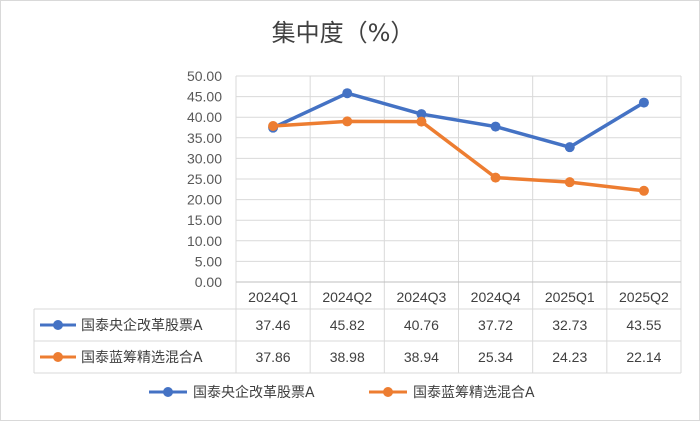 The height and width of the screenshot is (422, 700). I want to click on y-tick-label: 45.00, so click(204, 97).